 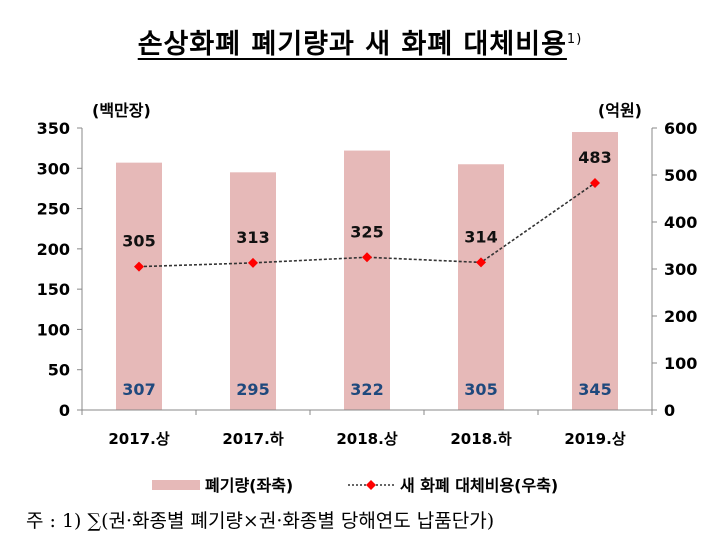 I want to click on cost-line, so click(x=367, y=225).